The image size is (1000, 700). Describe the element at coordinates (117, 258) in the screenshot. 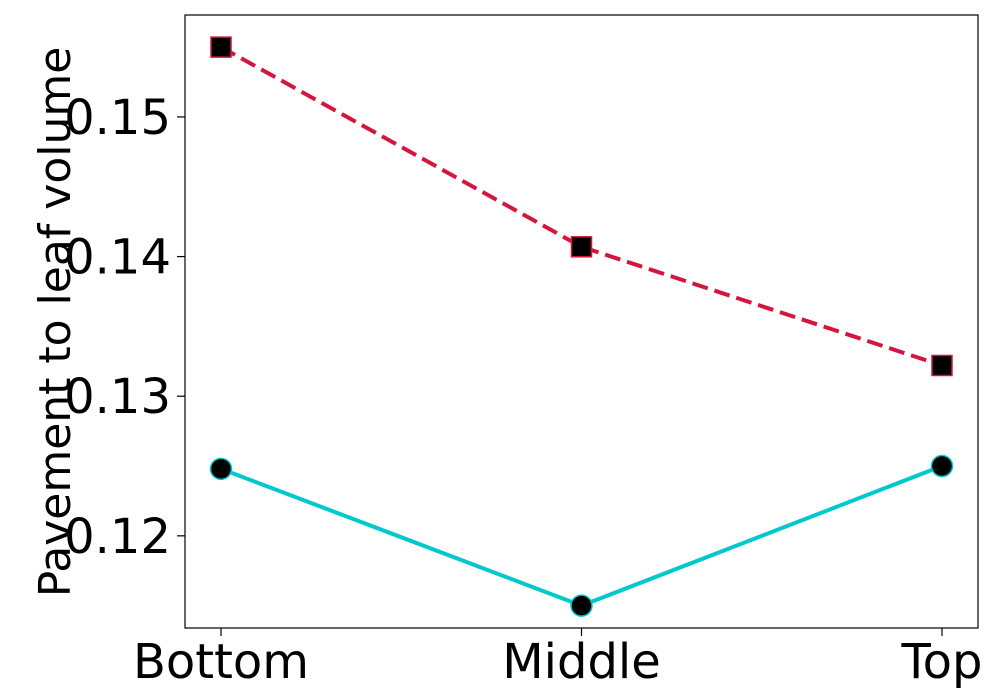

I see `y-tick-label: 0.14` at that location.